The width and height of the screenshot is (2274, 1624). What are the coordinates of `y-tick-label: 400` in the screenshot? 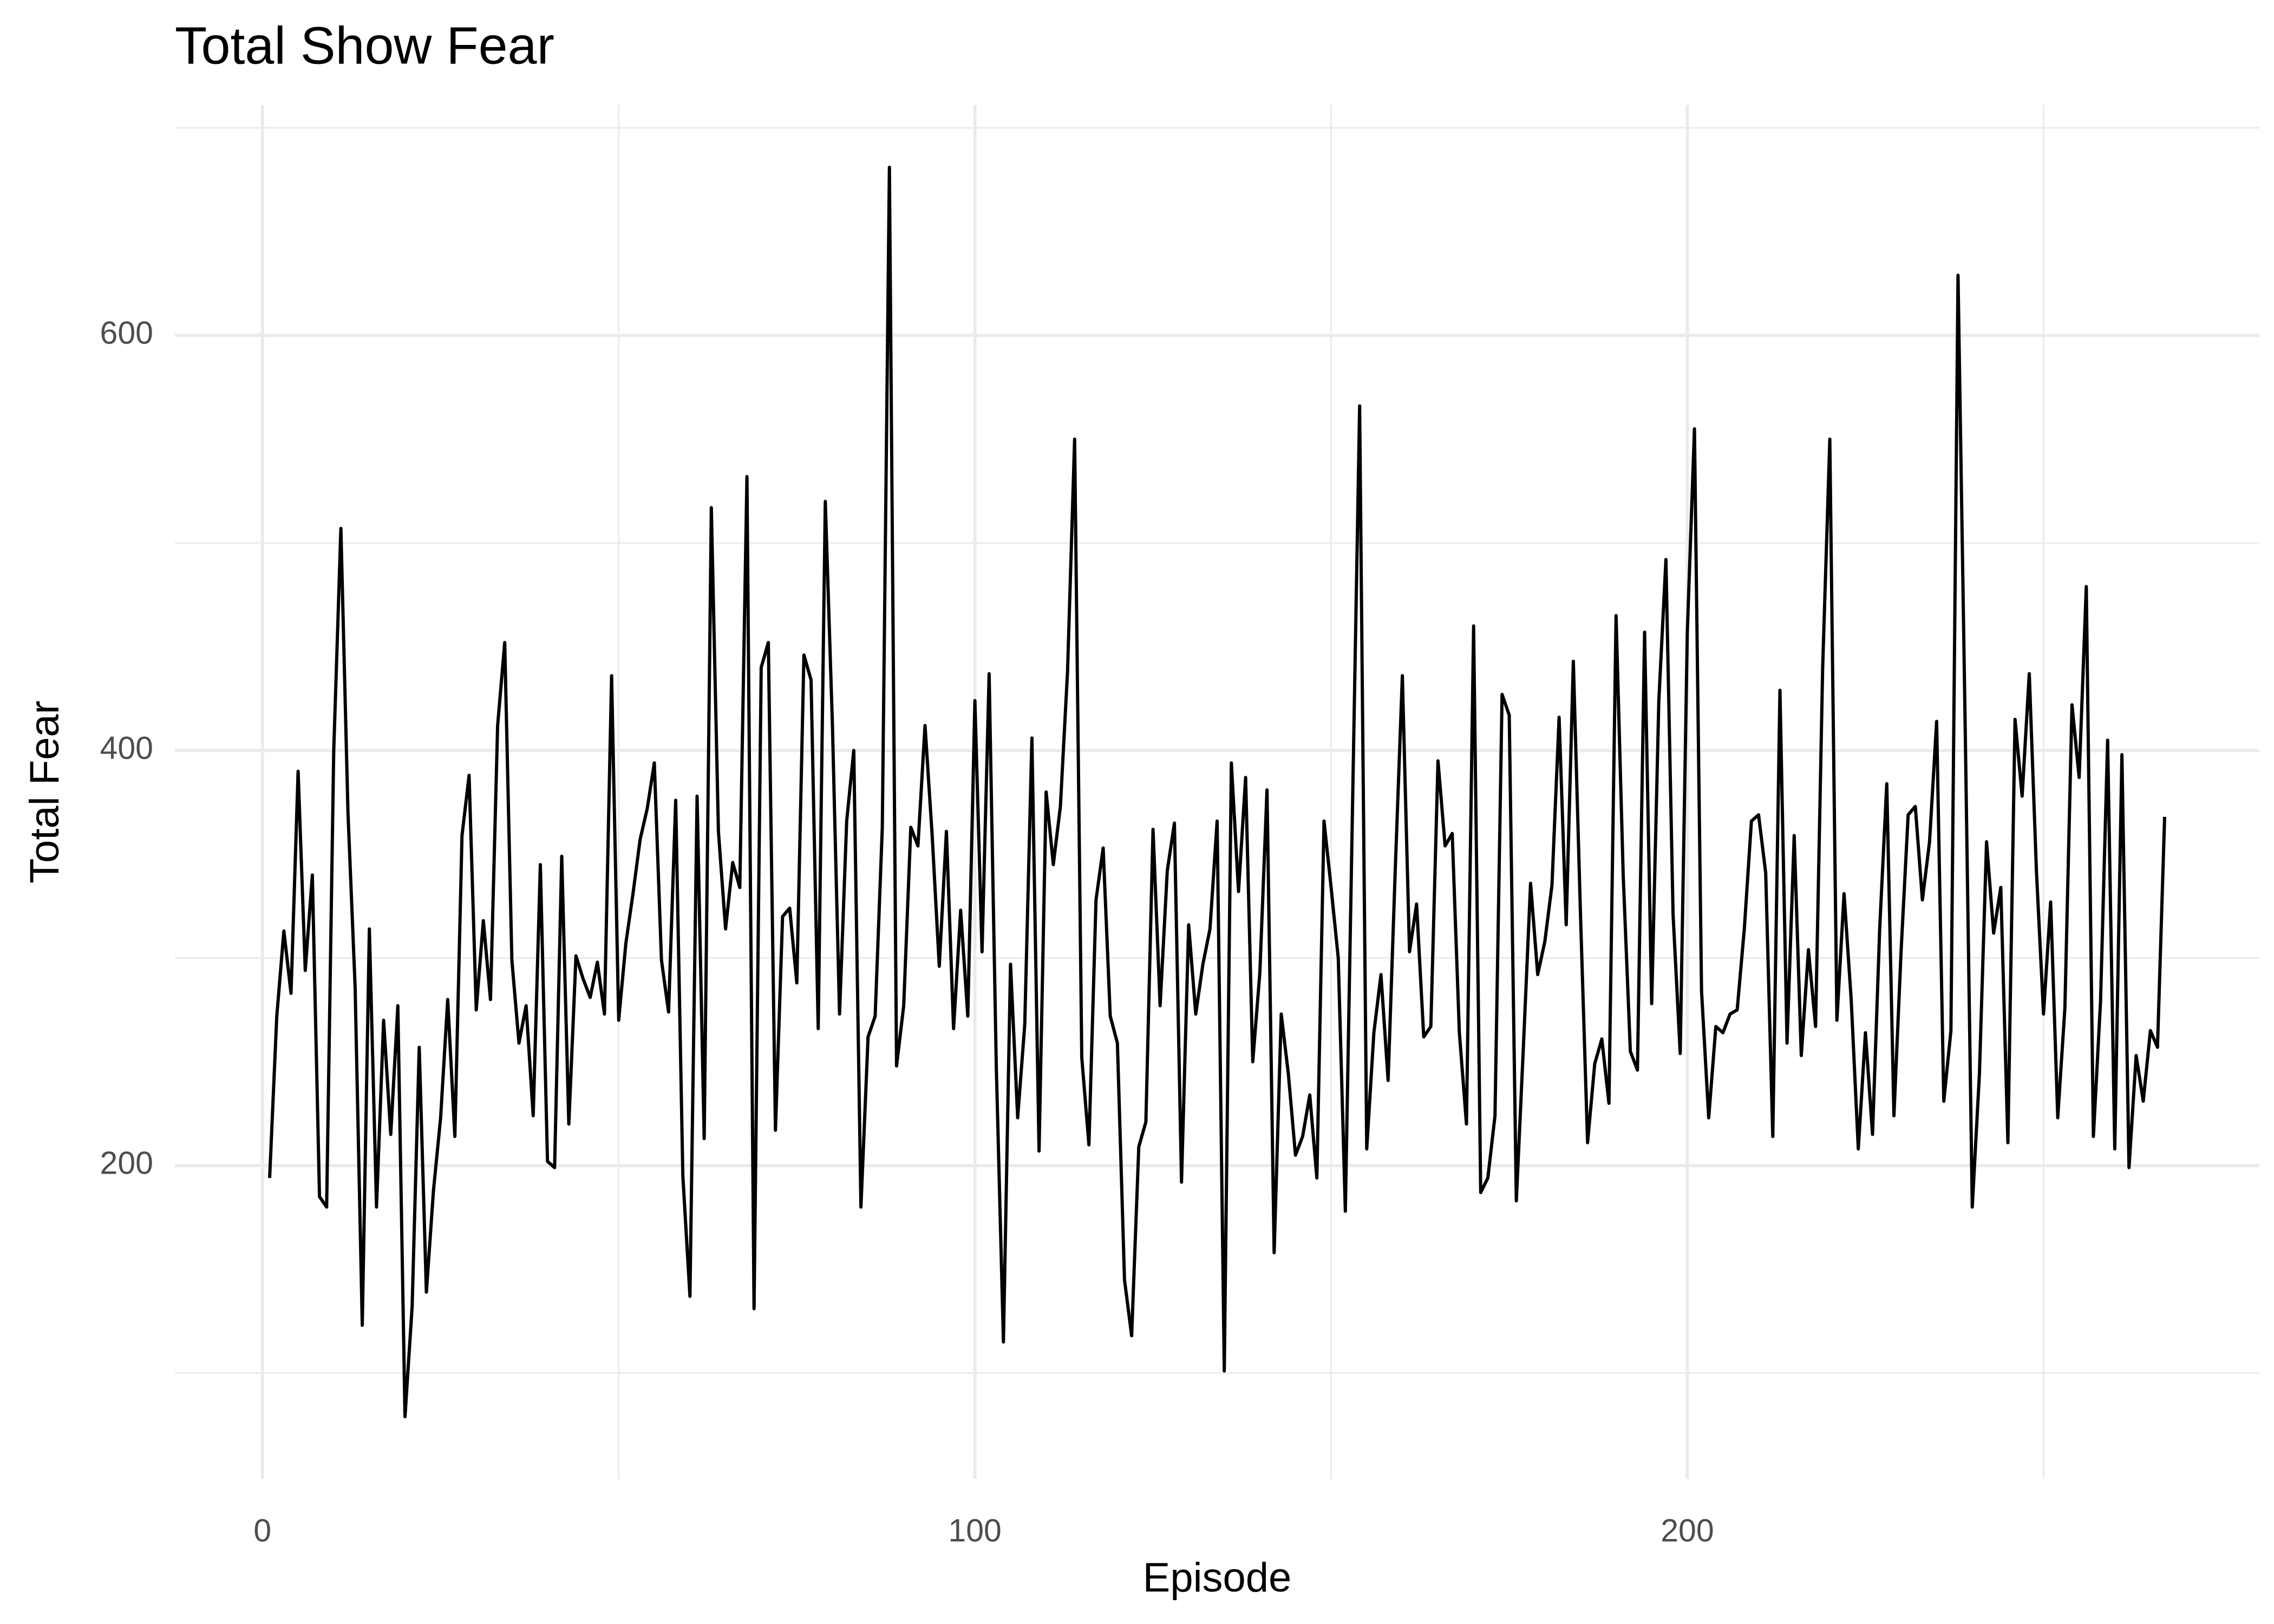 It's located at (127, 748).